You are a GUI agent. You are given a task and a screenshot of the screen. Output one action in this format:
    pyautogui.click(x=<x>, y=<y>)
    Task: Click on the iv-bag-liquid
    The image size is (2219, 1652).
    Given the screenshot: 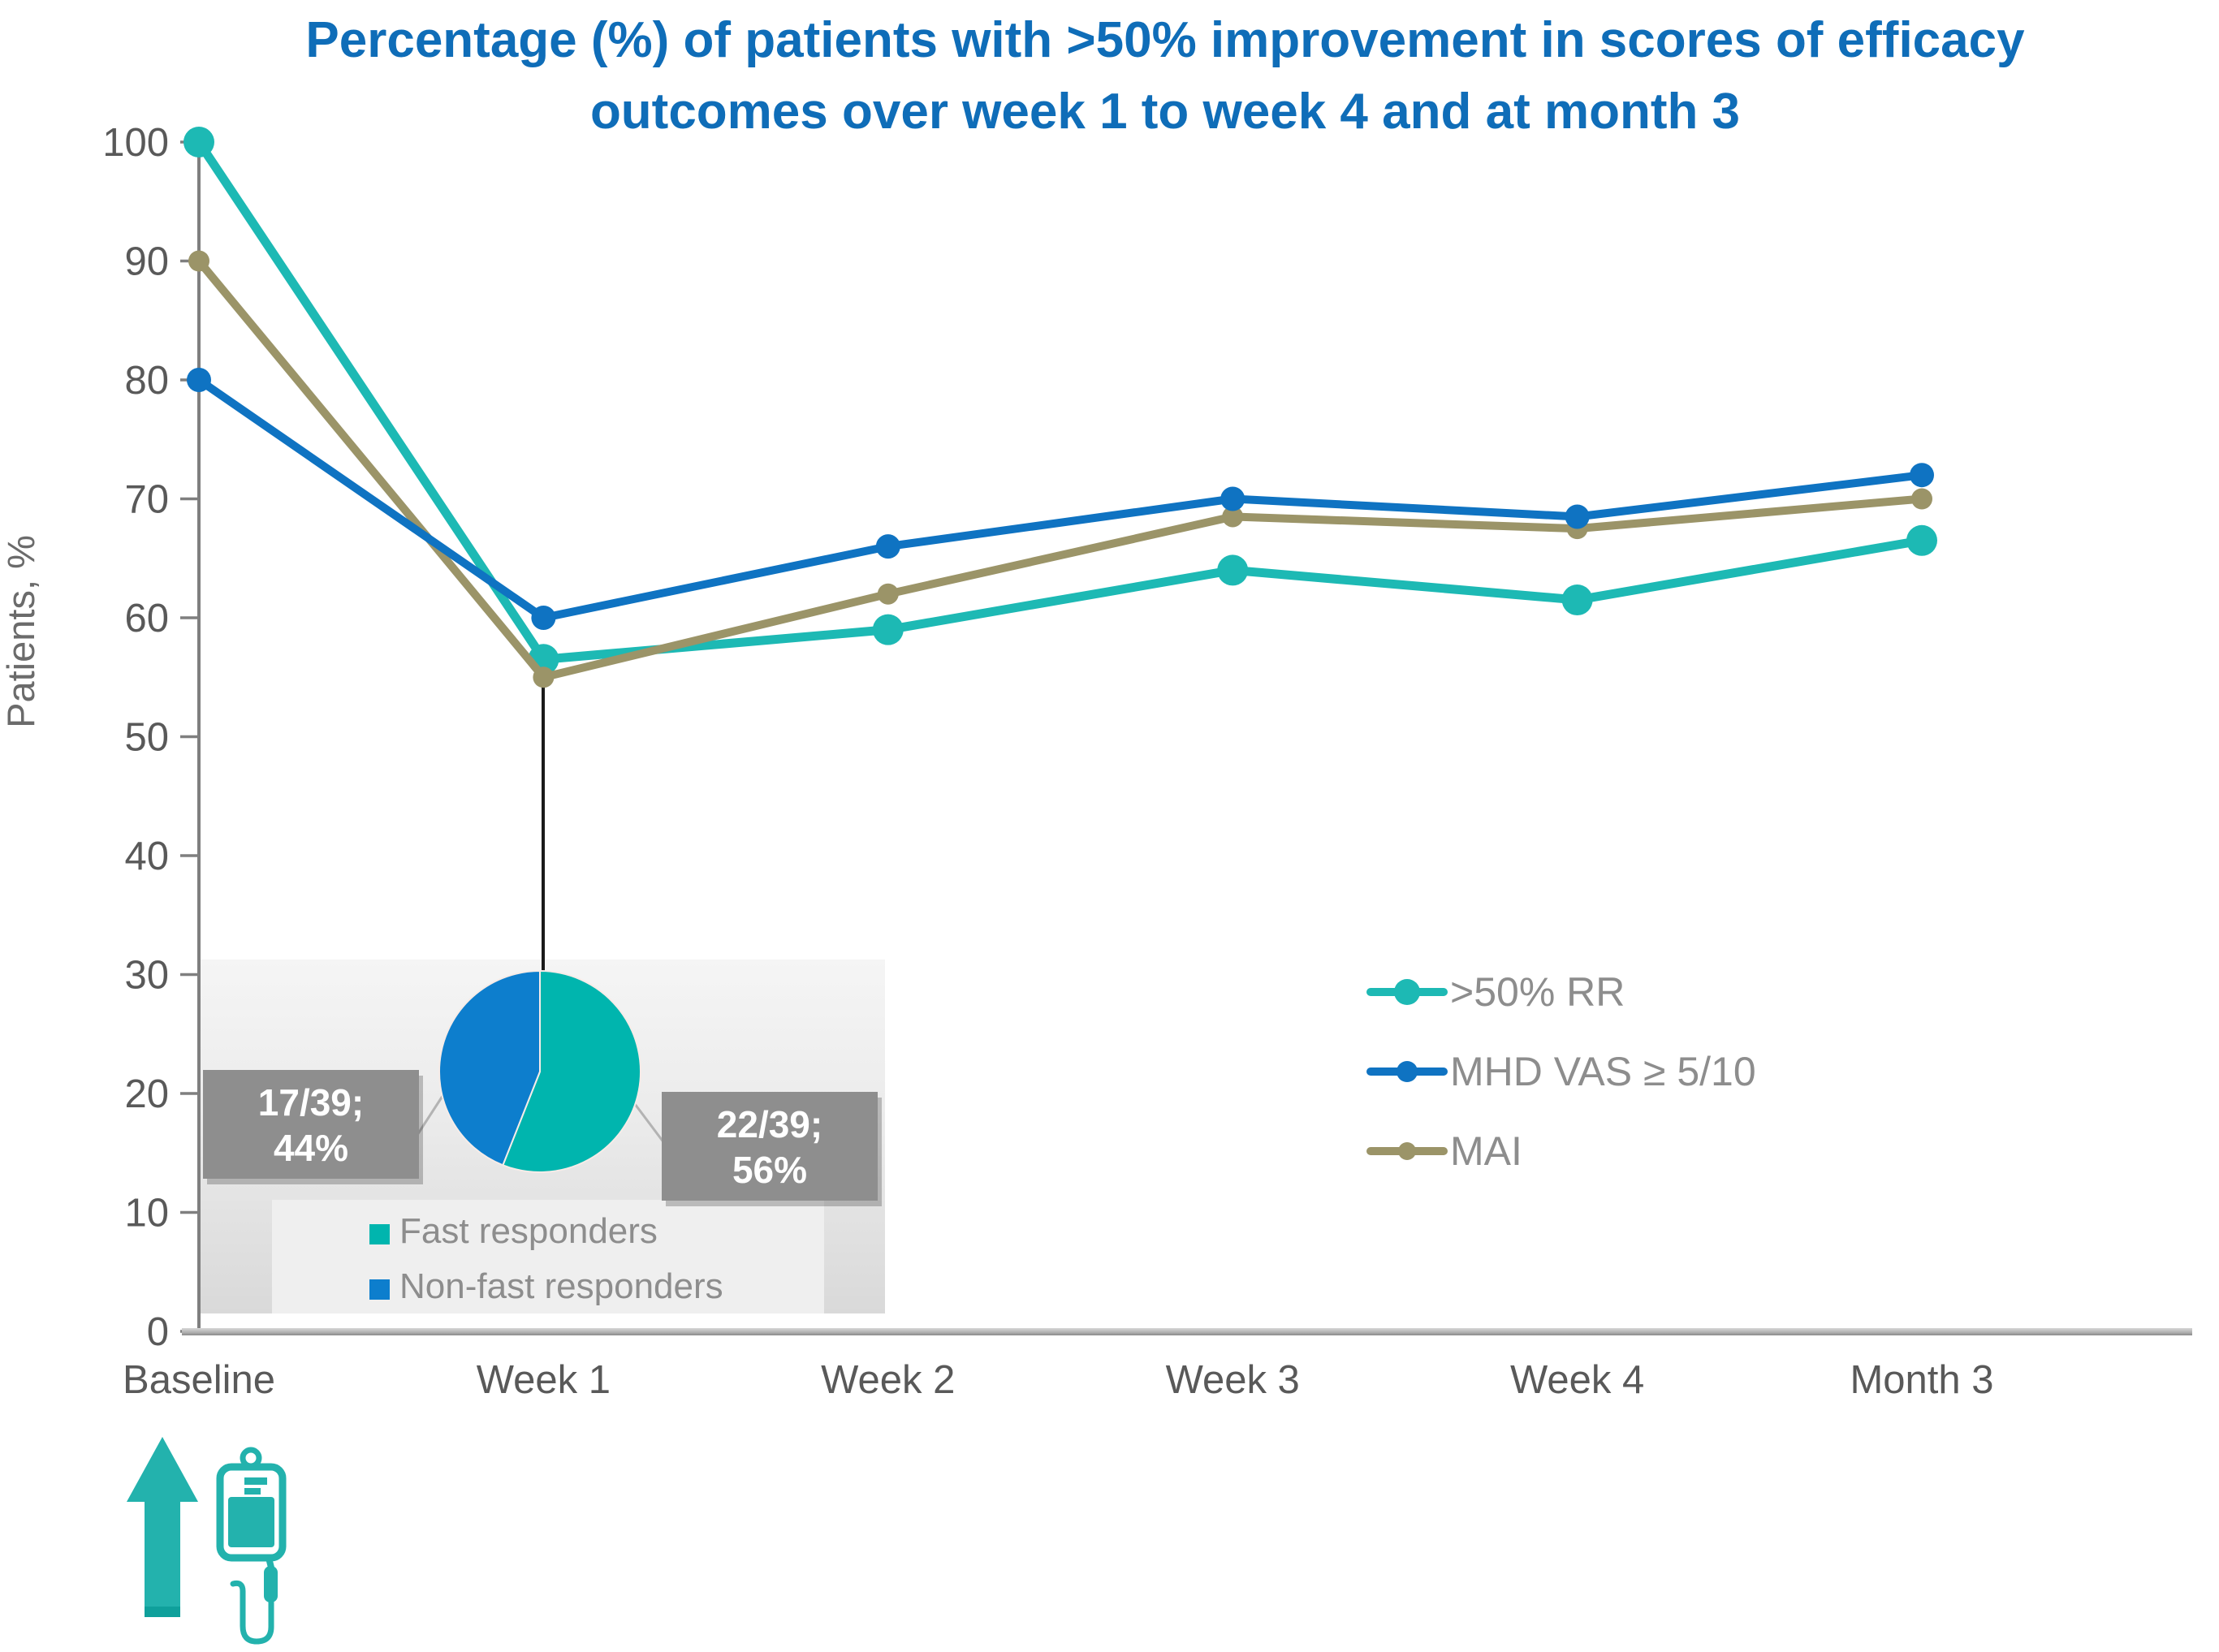 What is the action you would take?
    pyautogui.click(x=251, y=1522)
    